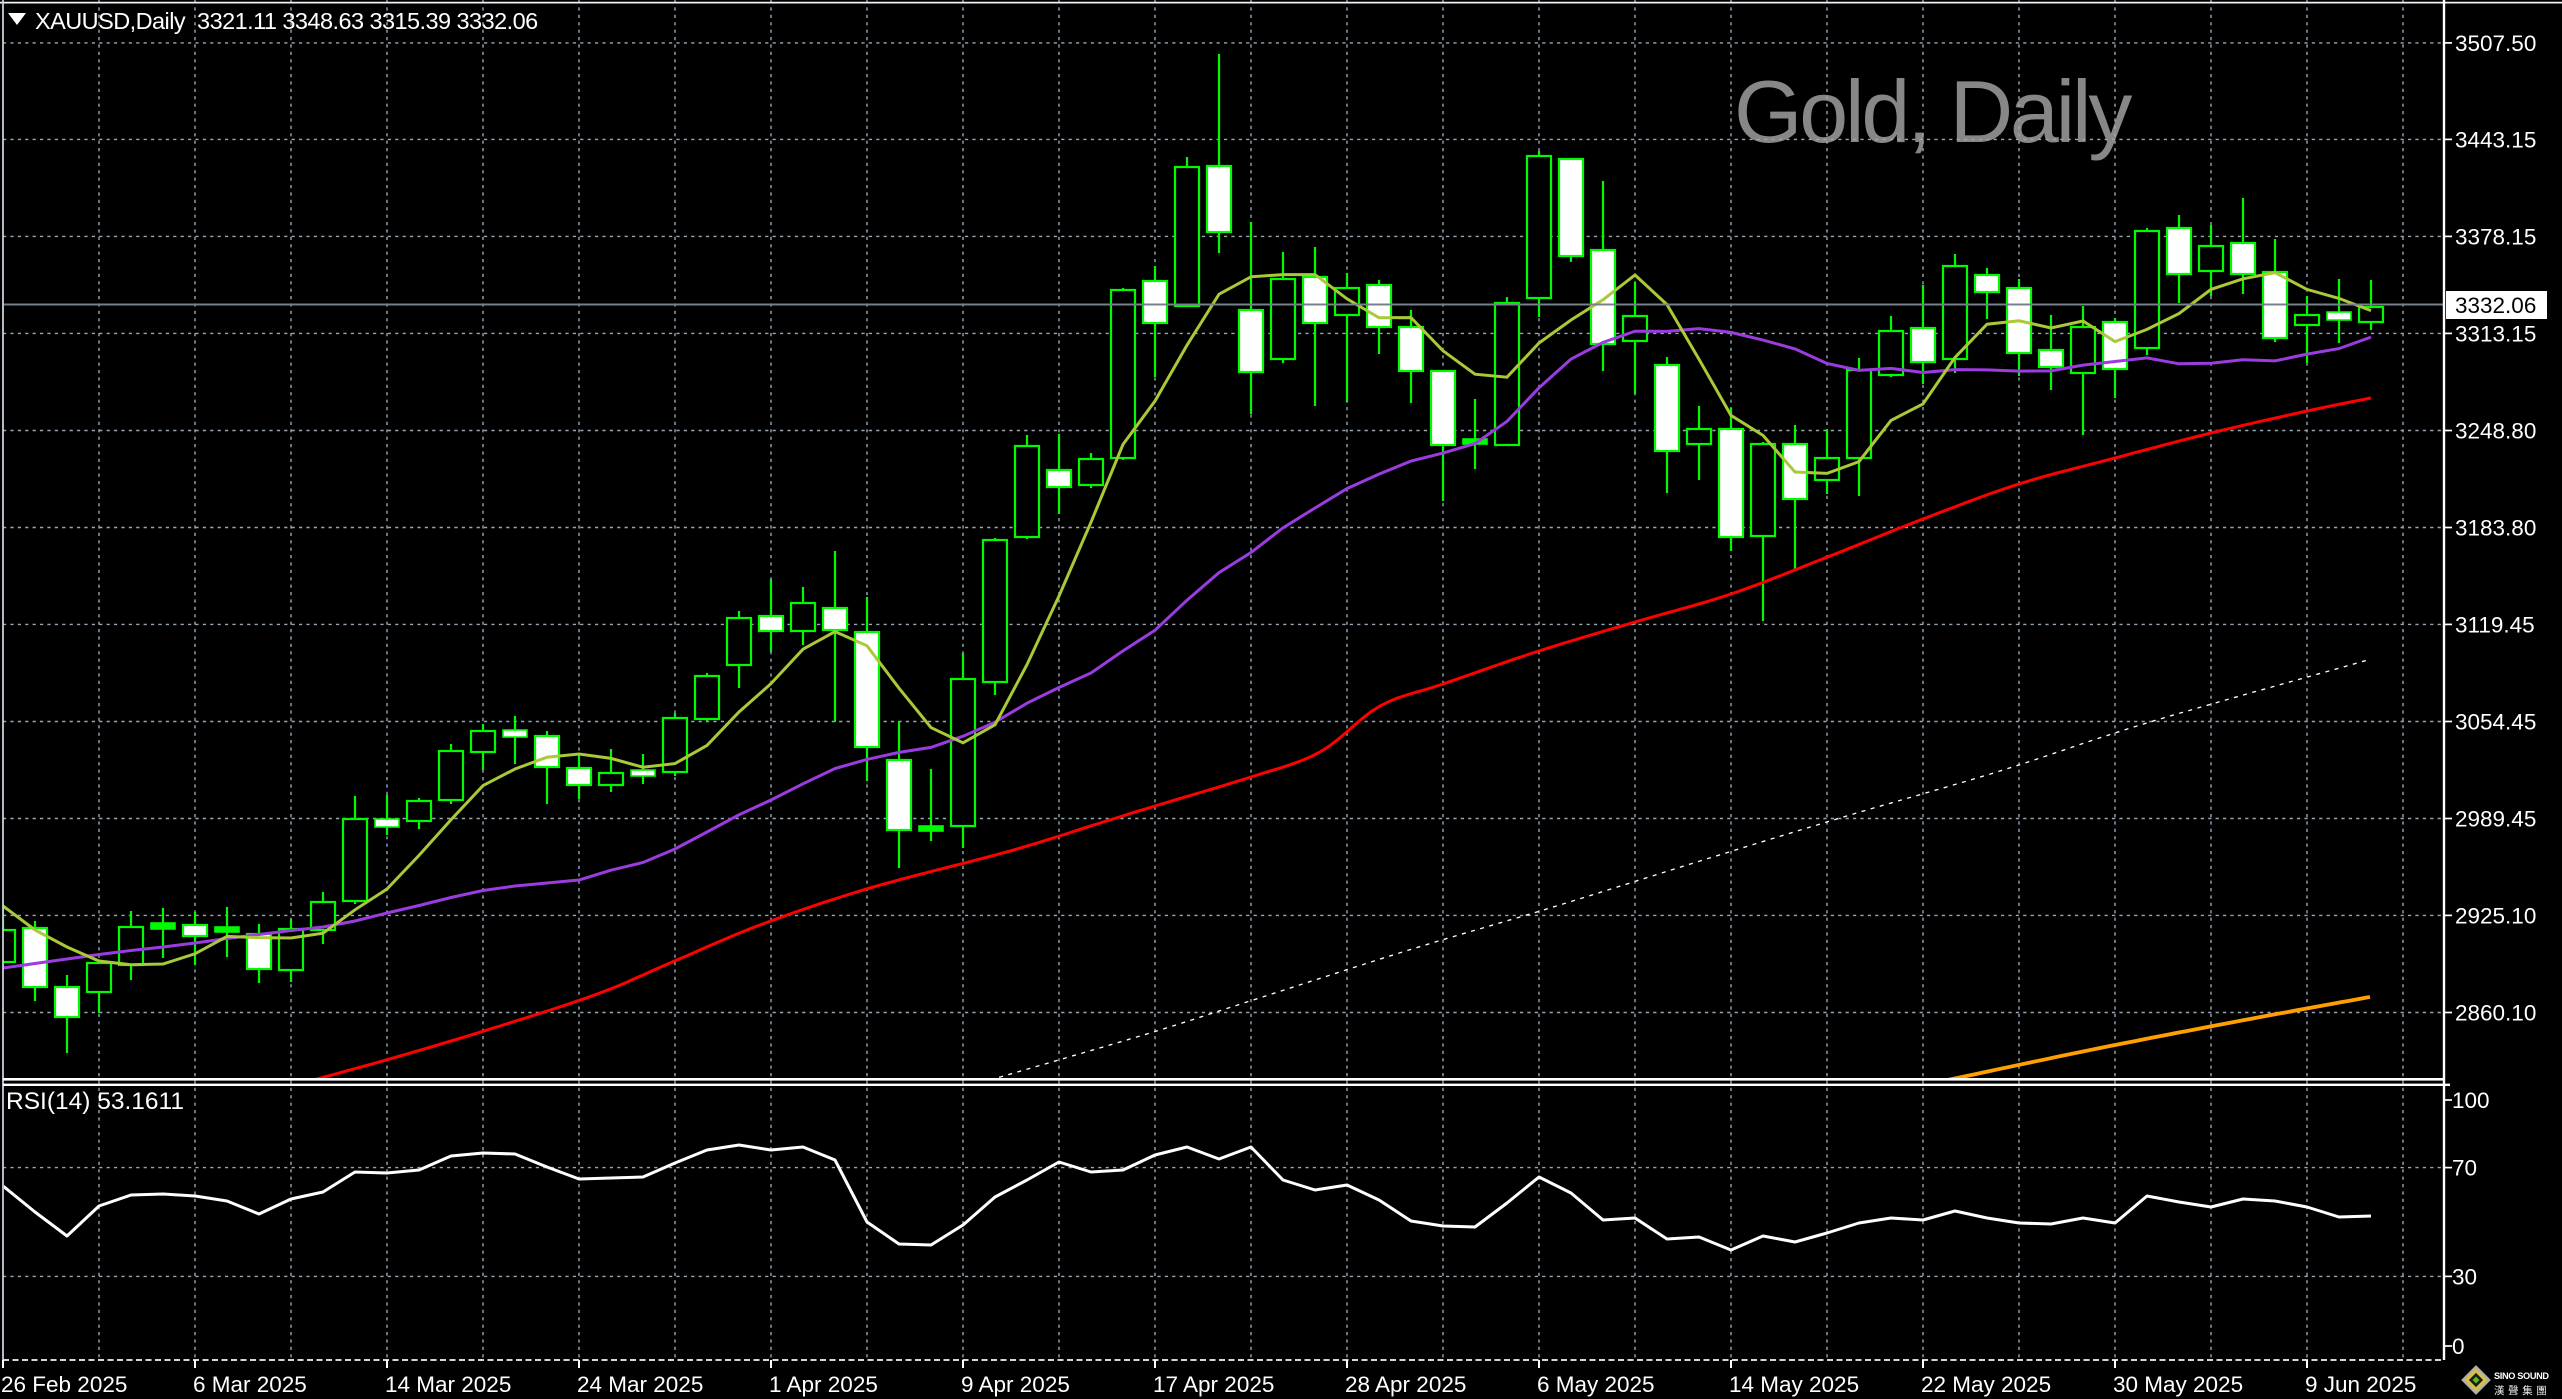 This screenshot has height=1399, width=2562. I want to click on svg-text: RSI(14) 53.1611, so click(95, 1101).